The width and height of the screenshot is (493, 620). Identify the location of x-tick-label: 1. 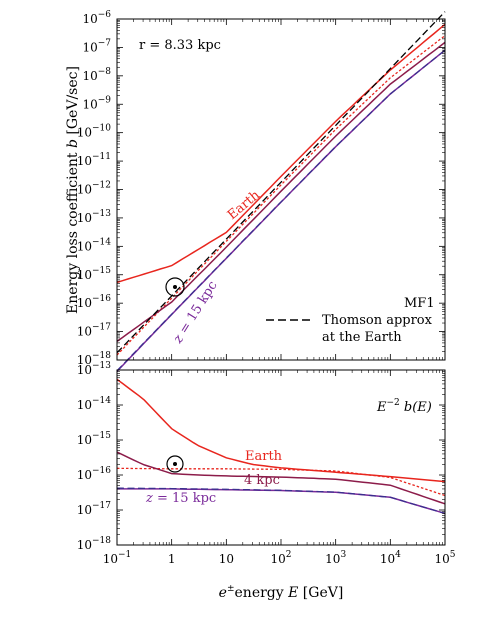
(172, 559).